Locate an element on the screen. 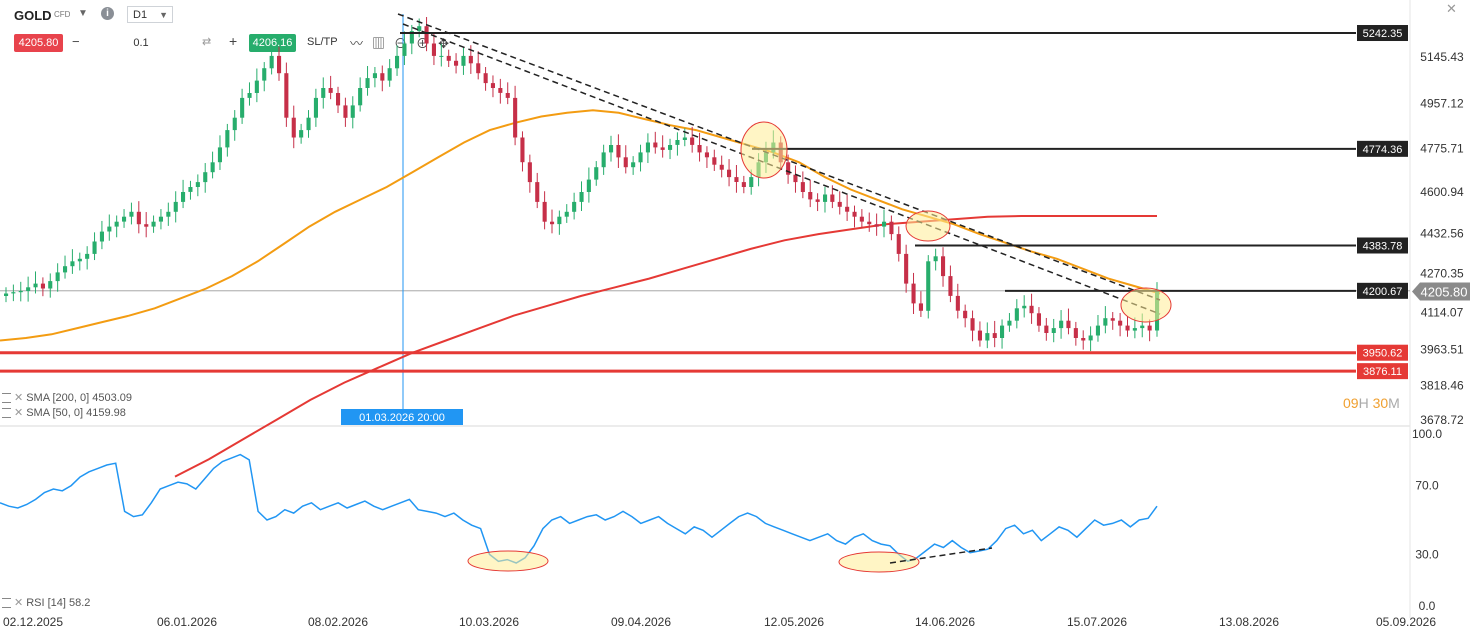 The height and width of the screenshot is (638, 1480). date-axis-tick: 06.01.2026 is located at coordinates (187, 622).